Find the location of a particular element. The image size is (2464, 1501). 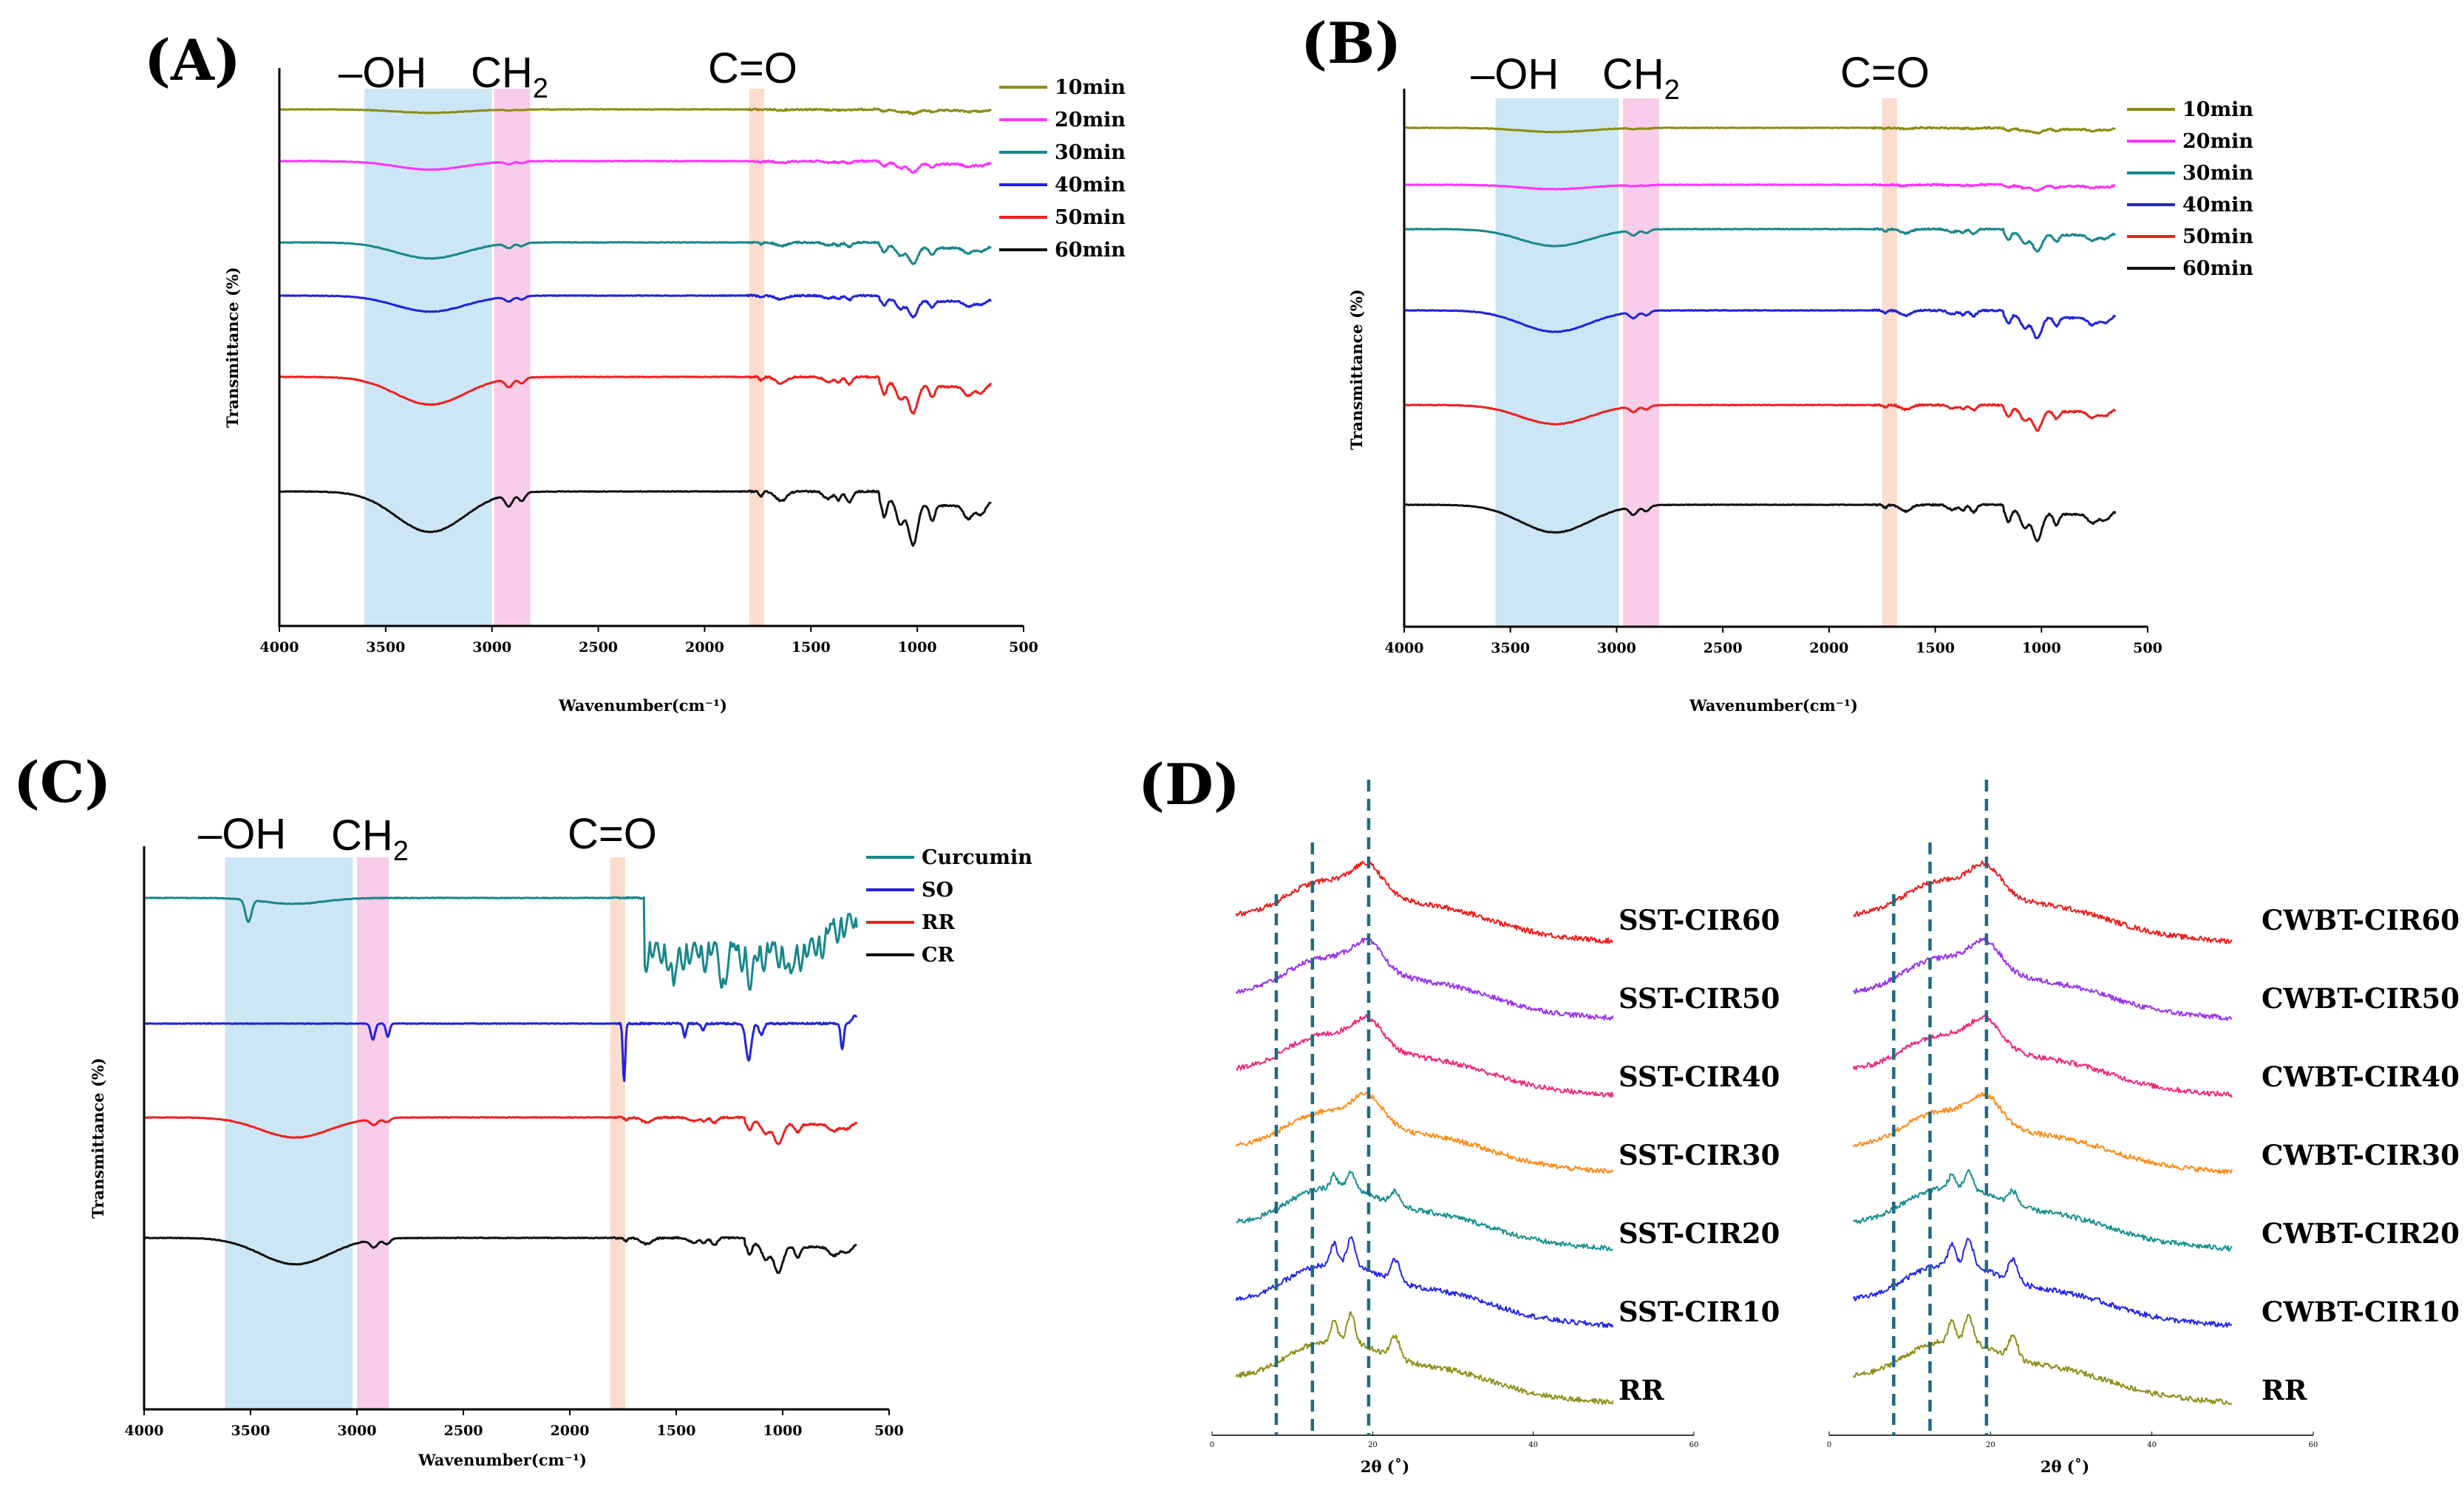

panel-c-xticks: 4000 3500 3000 2500 2000 1500 1000 500 is located at coordinates (514, 1424).